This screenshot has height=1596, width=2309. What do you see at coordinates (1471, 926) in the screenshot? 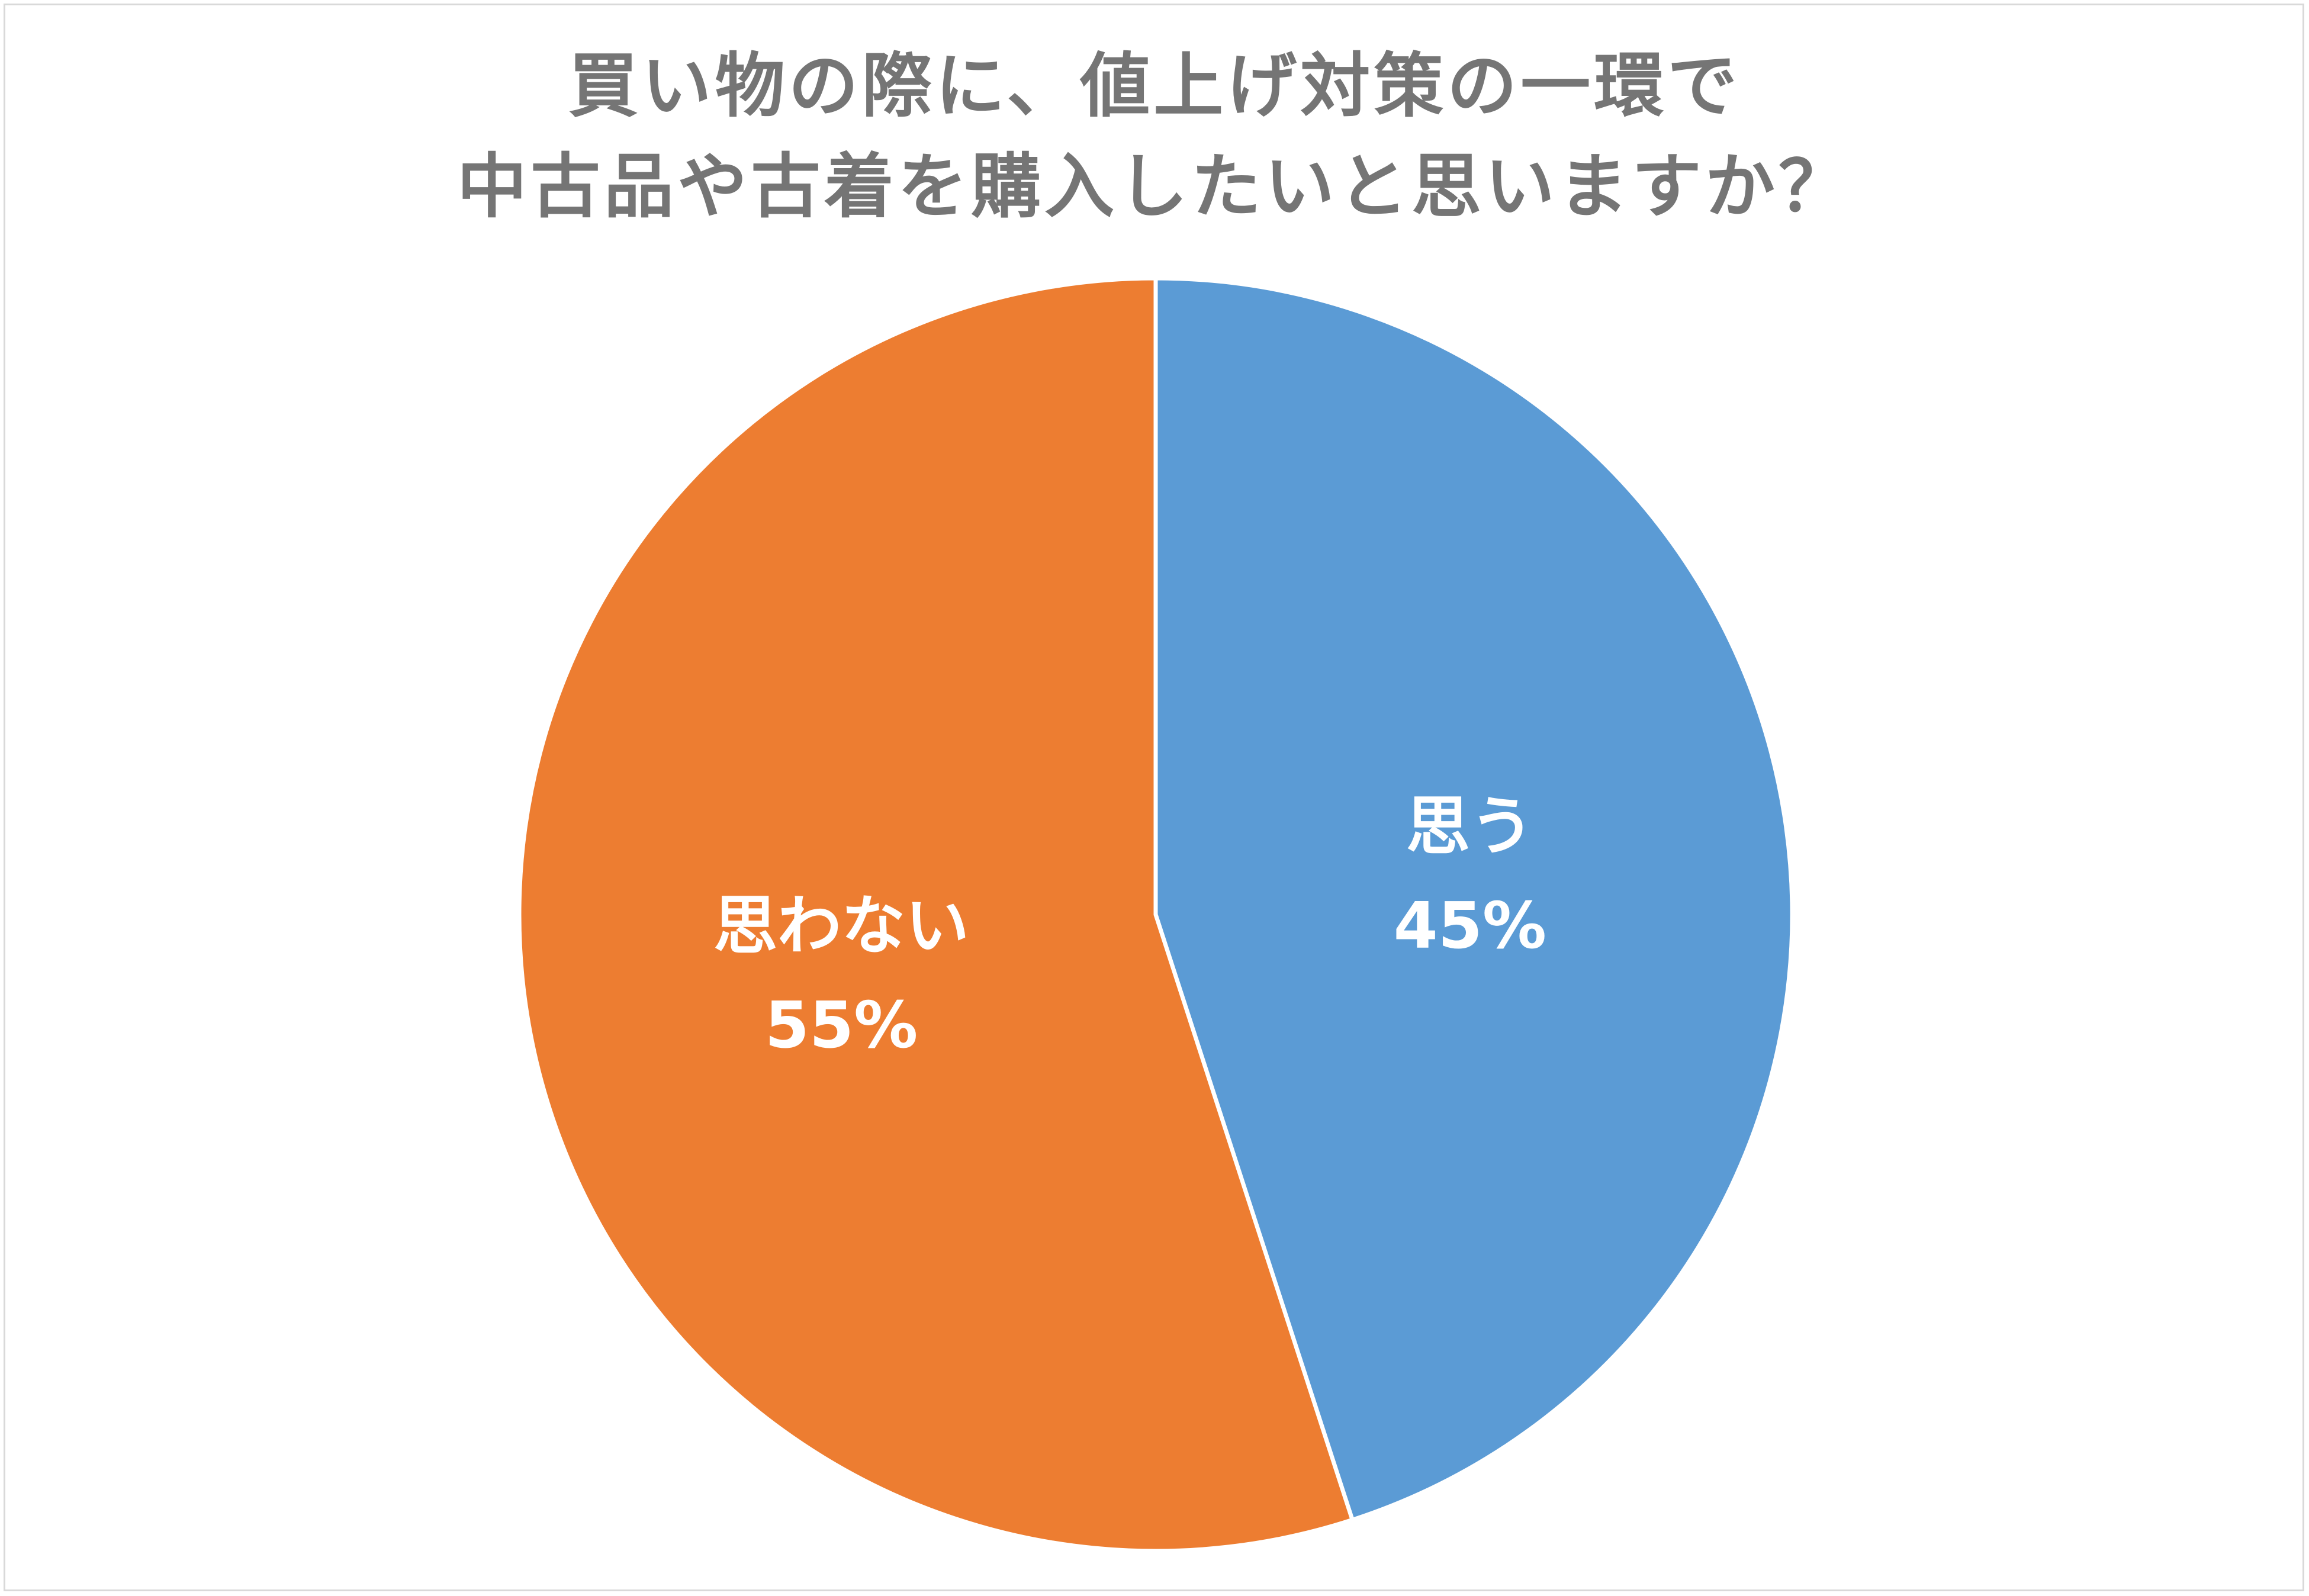
I see `data-label-value-omou: 45%` at bounding box center [1471, 926].